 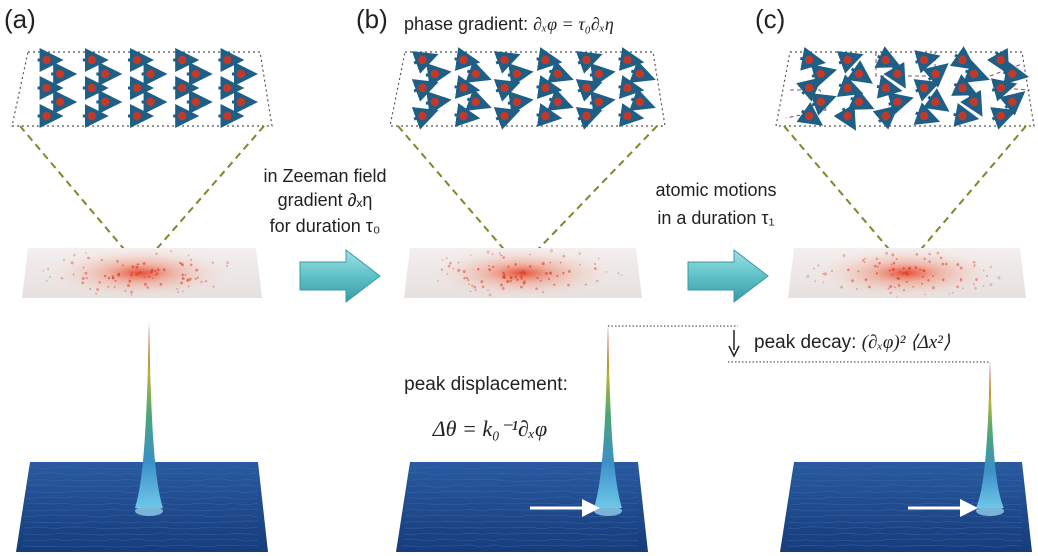 I want to click on spin-box-a, so click(x=142, y=88).